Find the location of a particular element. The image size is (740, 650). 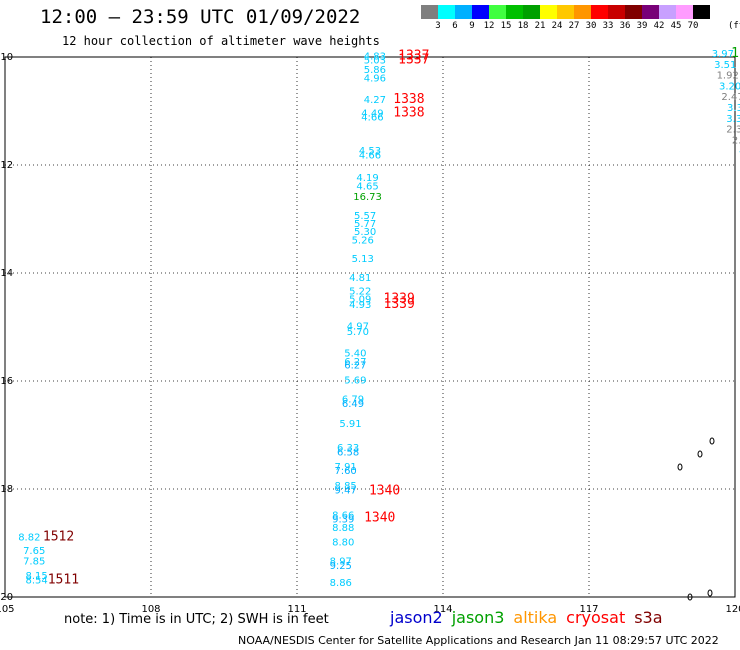

colorbar-label: 6 is located at coordinates (455, 26).